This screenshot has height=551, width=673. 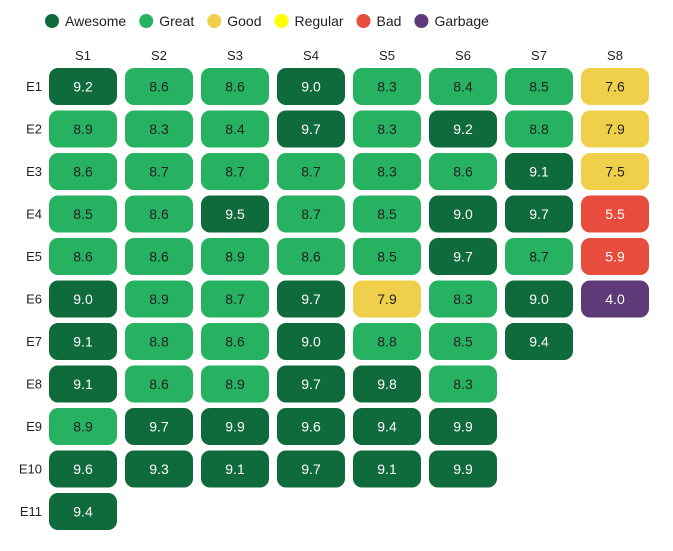 What do you see at coordinates (349, 55) in the screenshot?
I see `column-labels: S1 S2 S3 S4 S5 S6 S7 S8` at bounding box center [349, 55].